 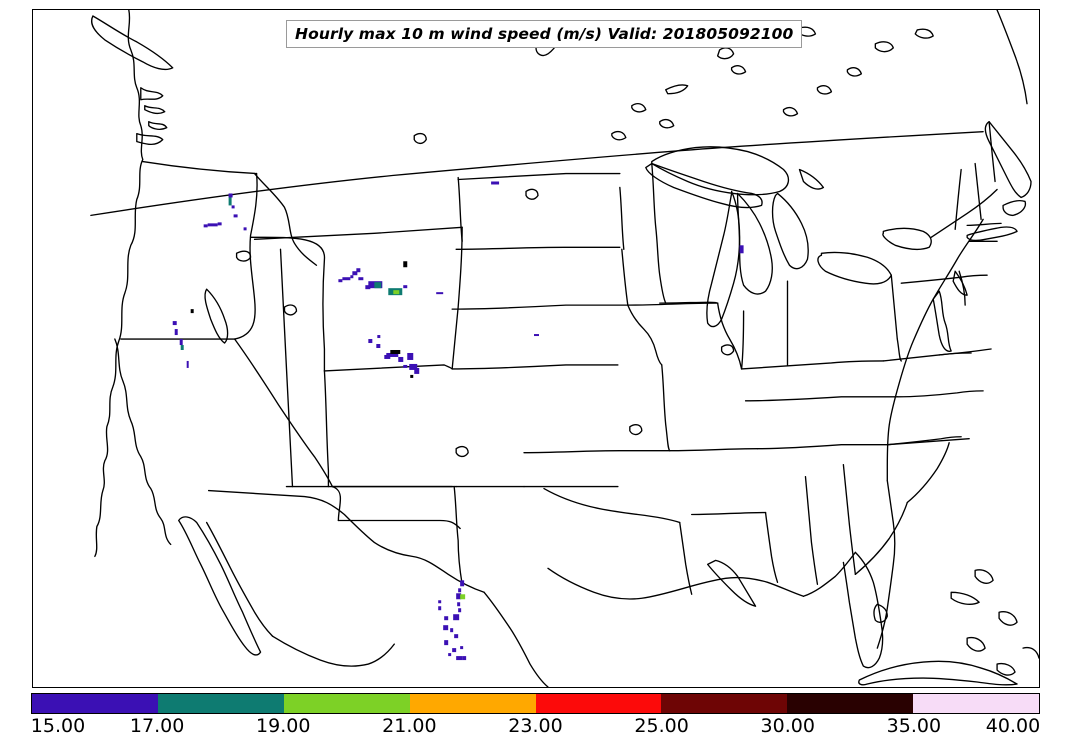 I want to click on mexico-coast, so click(x=333, y=651).